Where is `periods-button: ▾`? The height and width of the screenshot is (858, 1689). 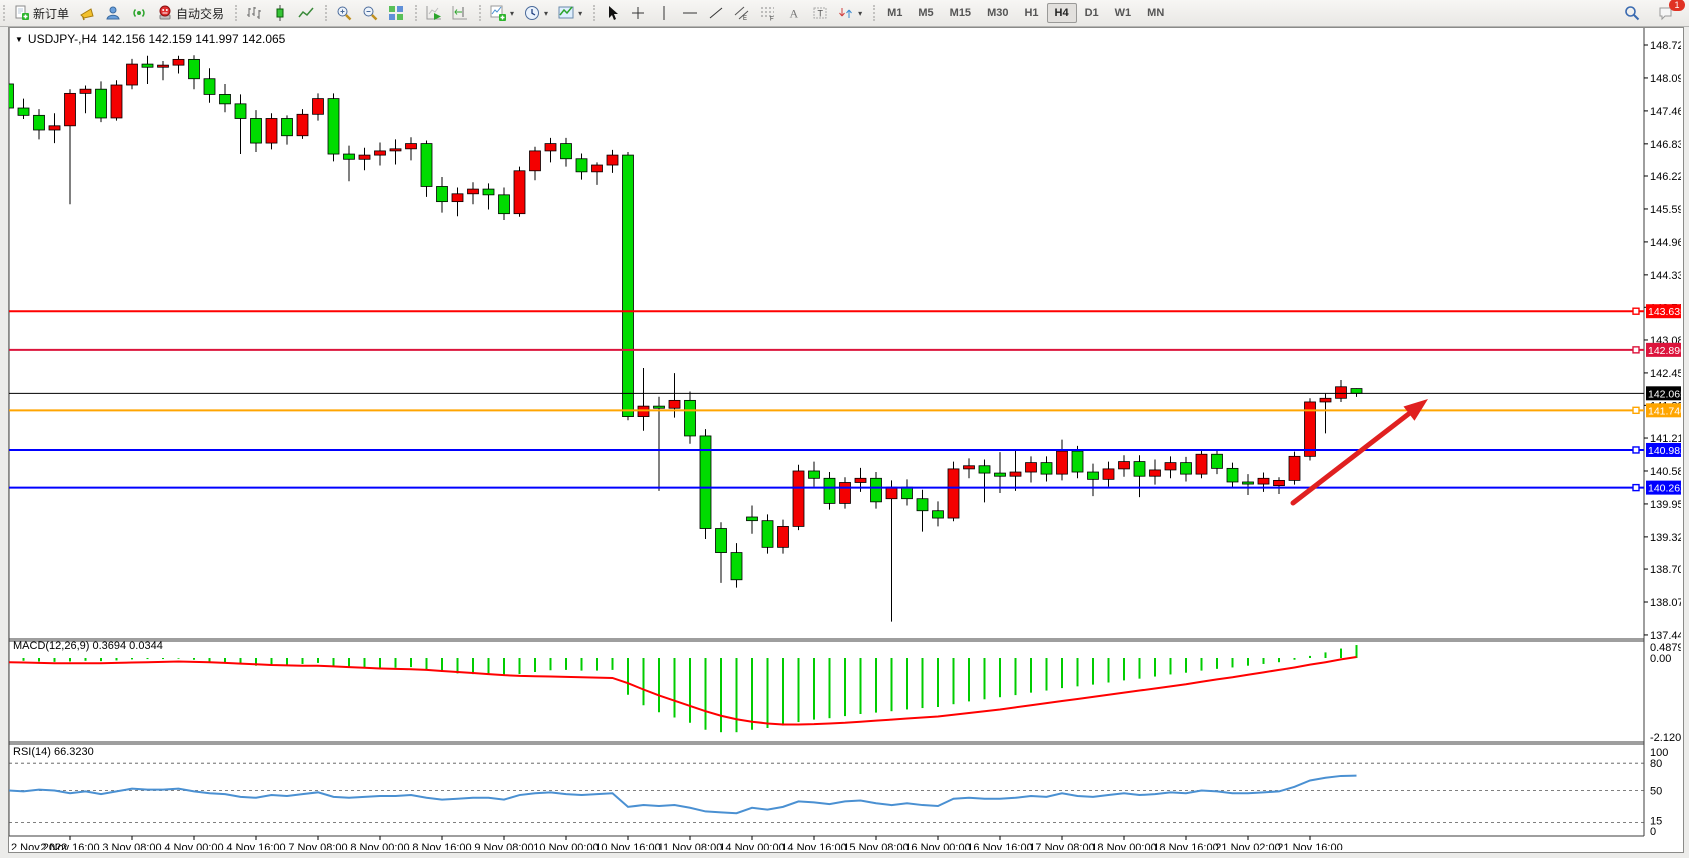
periods-button: ▾ is located at coordinates (536, 13).